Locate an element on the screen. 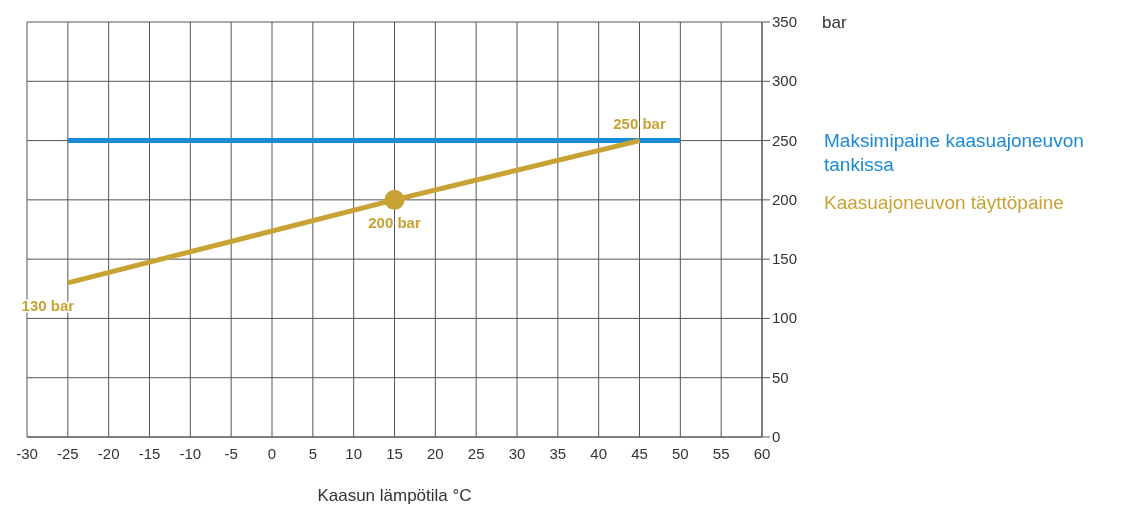 The width and height of the screenshot is (1133, 509). y-tick-label: 250 is located at coordinates (785, 140).